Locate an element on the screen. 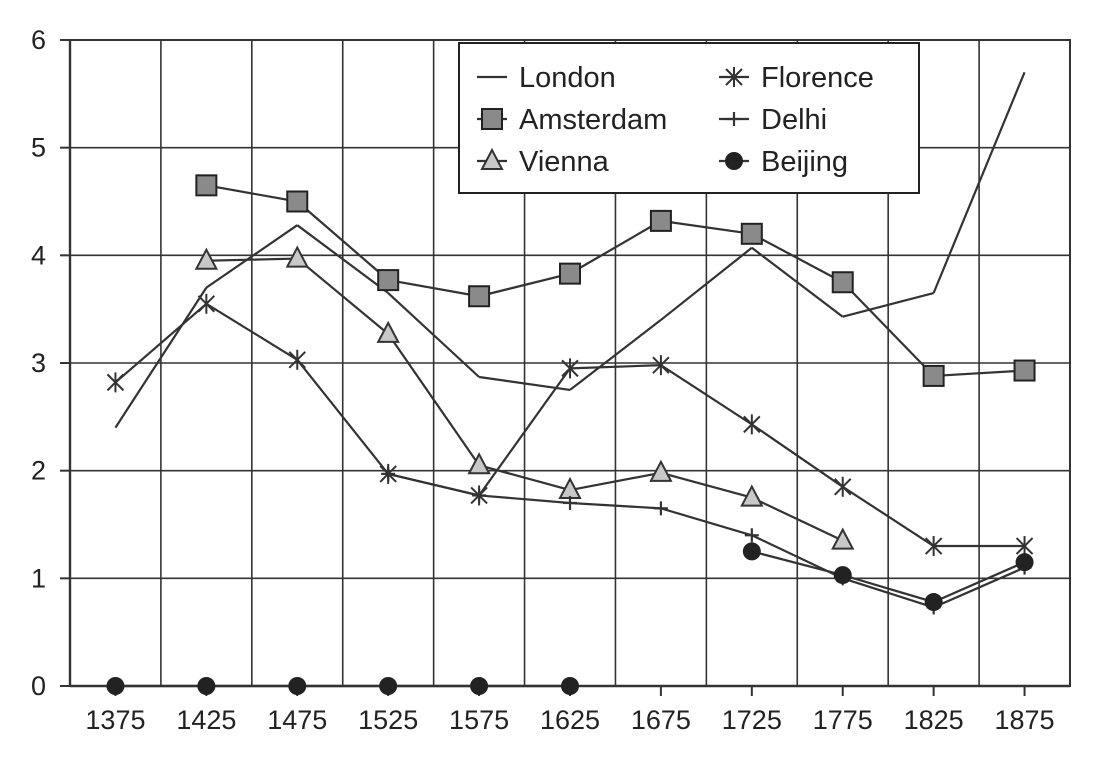  legend-item-florence: Florence is located at coordinates (796, 78).